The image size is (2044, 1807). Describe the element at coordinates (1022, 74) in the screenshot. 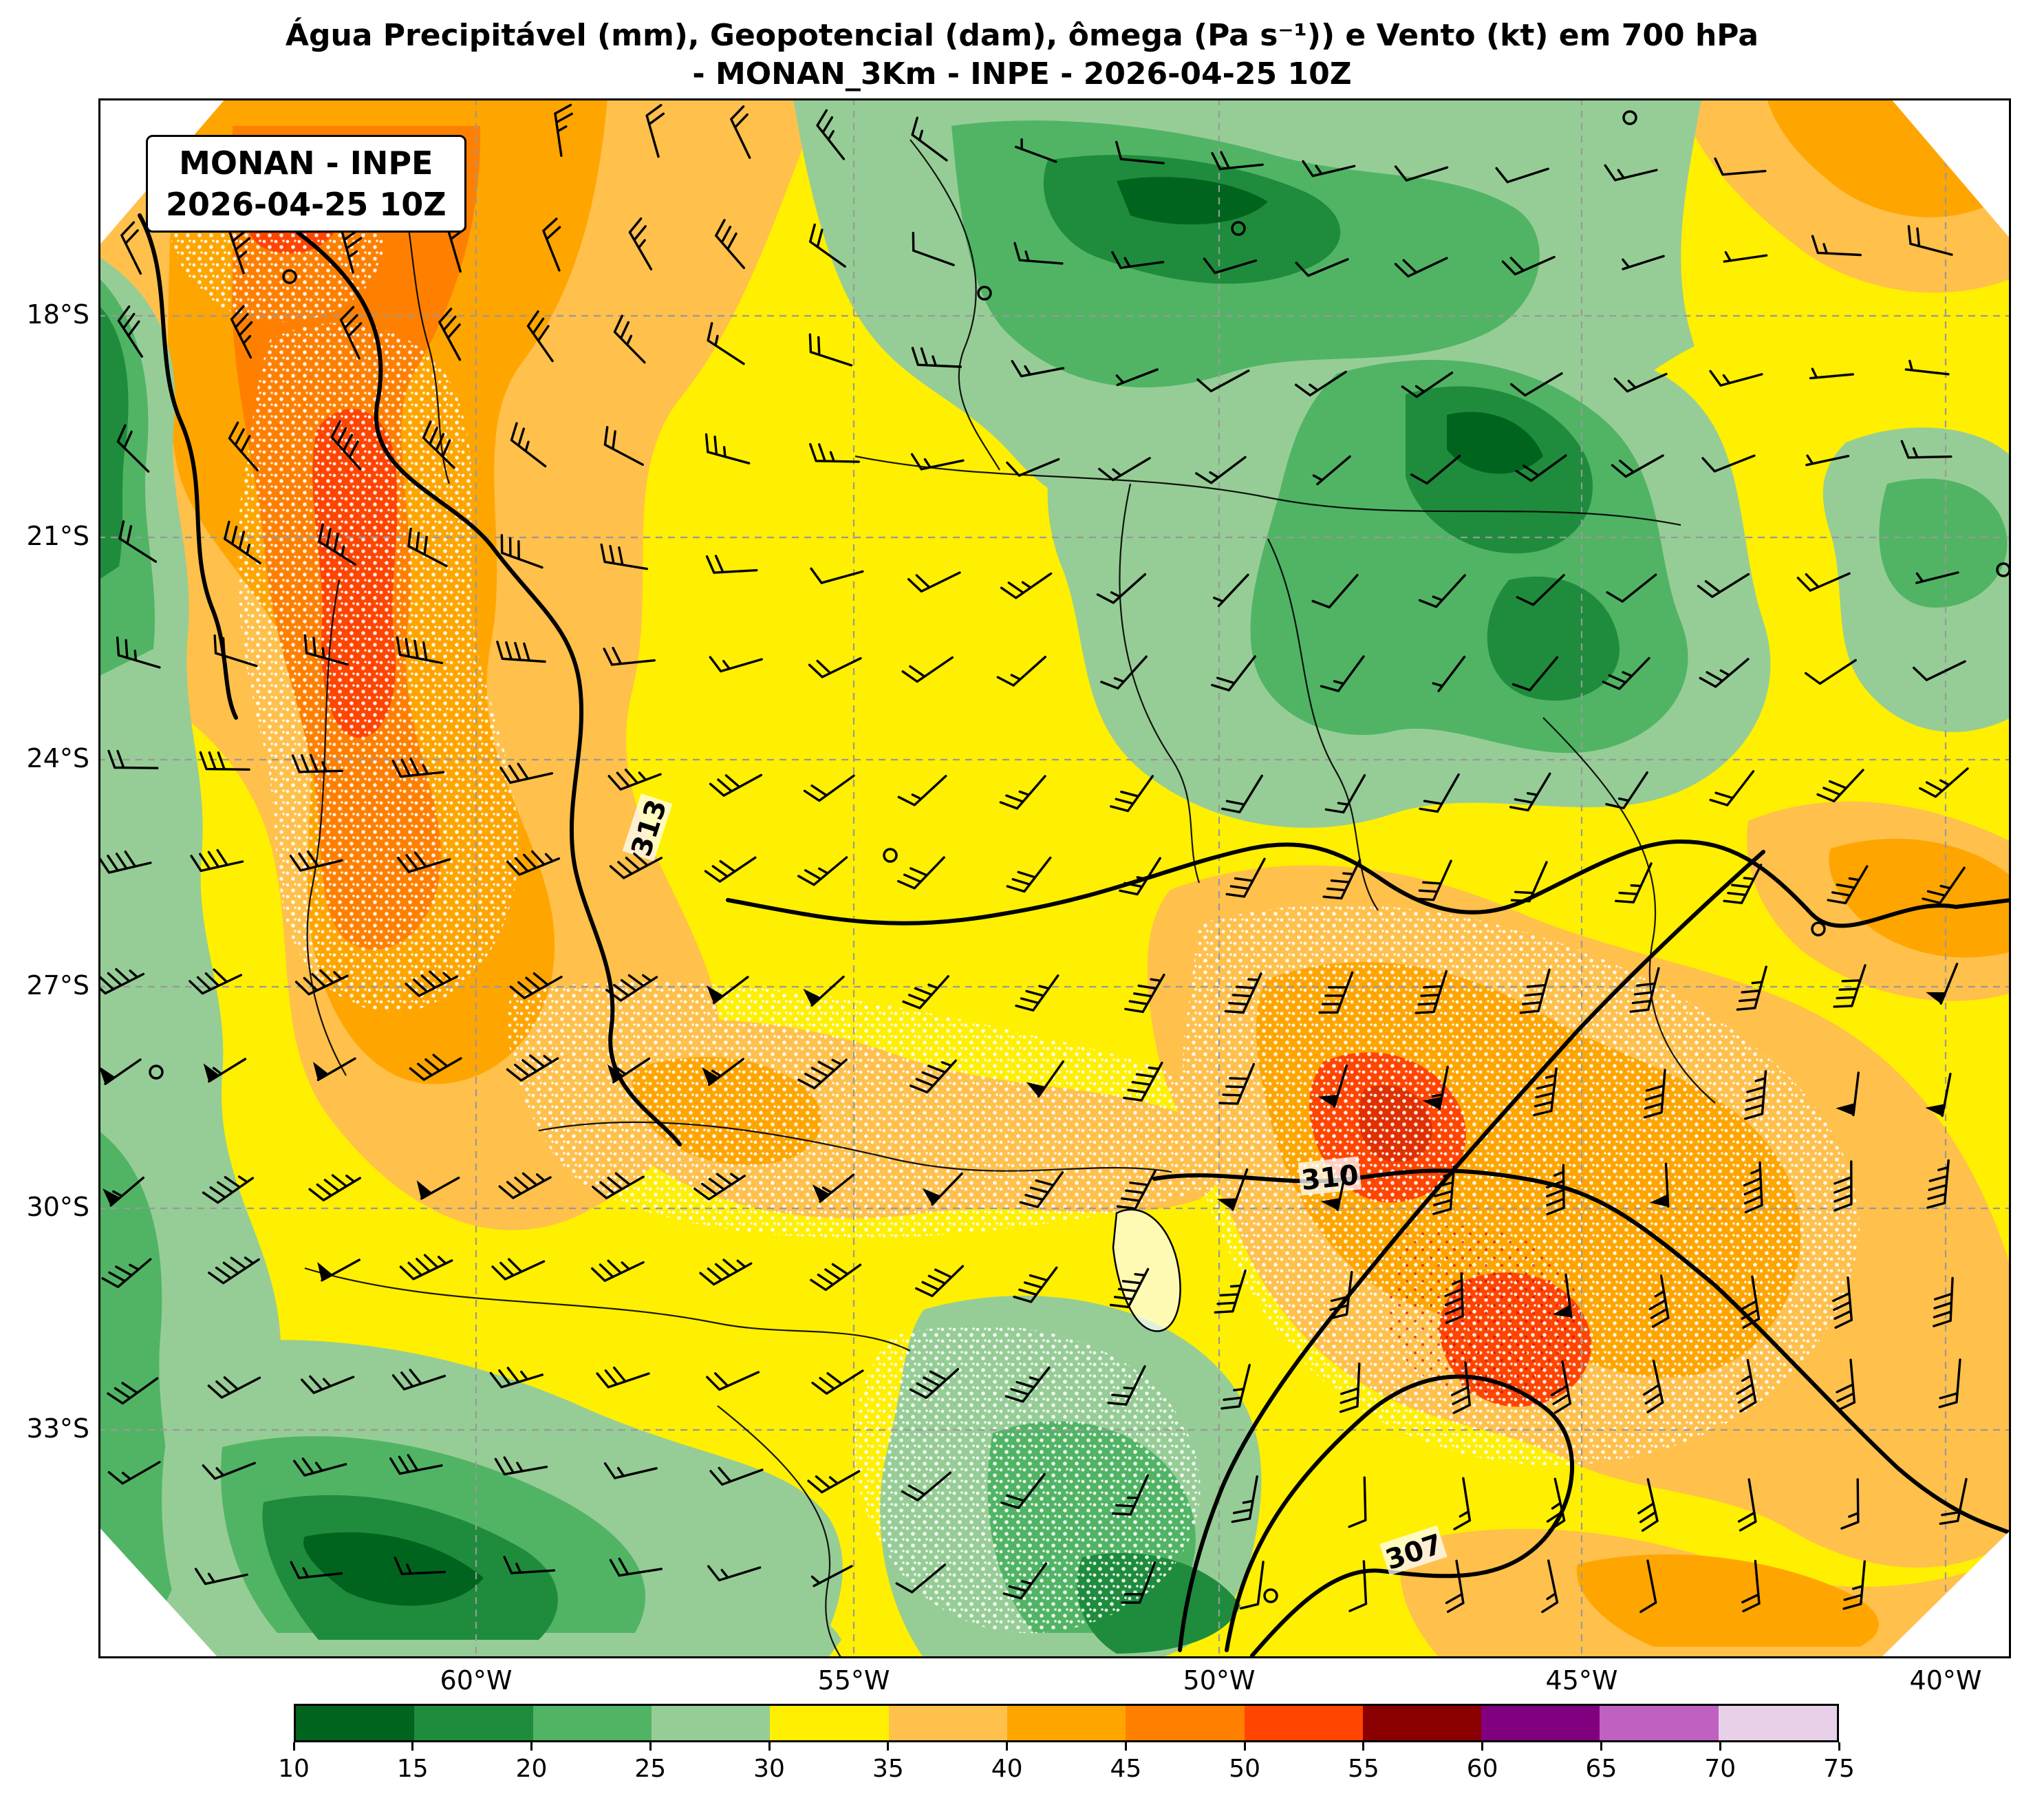

I see `figure-title-line2: - MONAN_3Km - INPE - 2026-04-25 10Z` at that location.